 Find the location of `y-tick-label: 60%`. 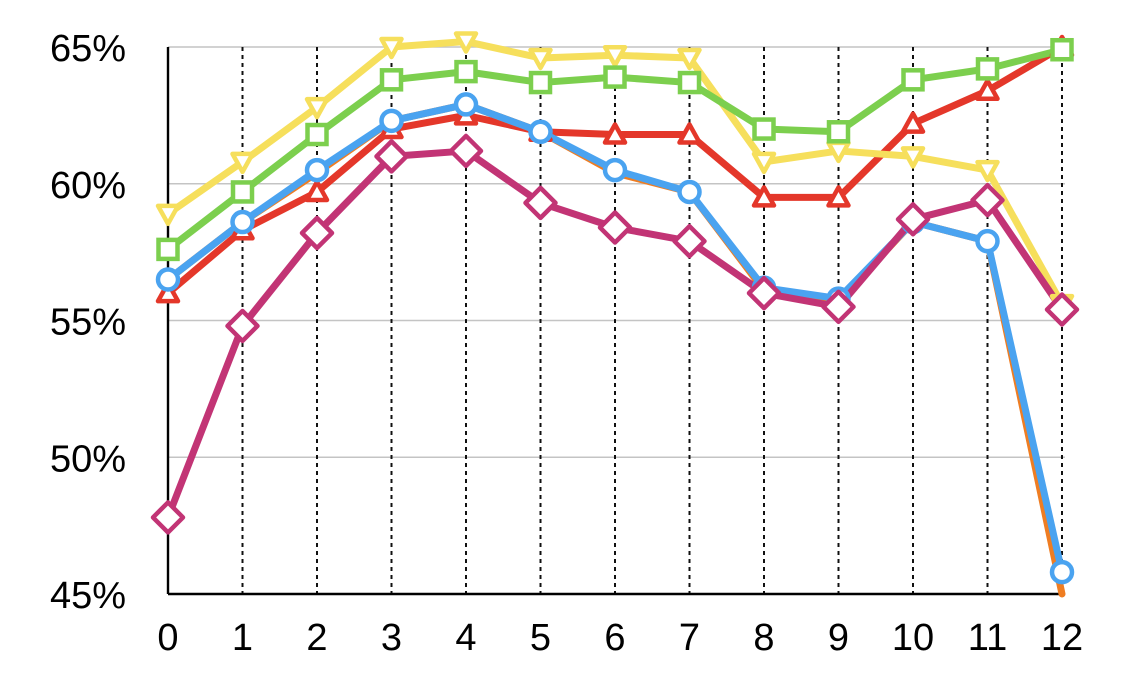

y-tick-label: 60% is located at coordinates (88, 186).